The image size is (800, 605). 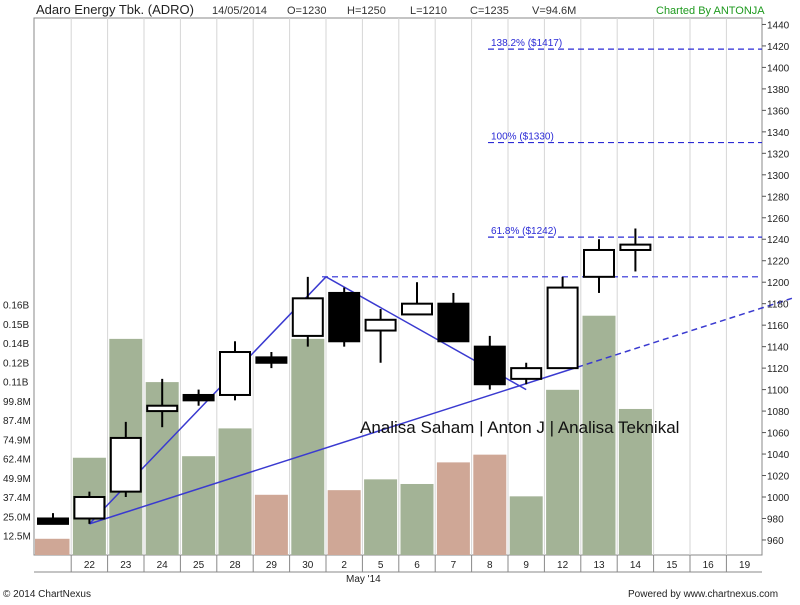 I want to click on header-low: L=1210, so click(x=428, y=11).